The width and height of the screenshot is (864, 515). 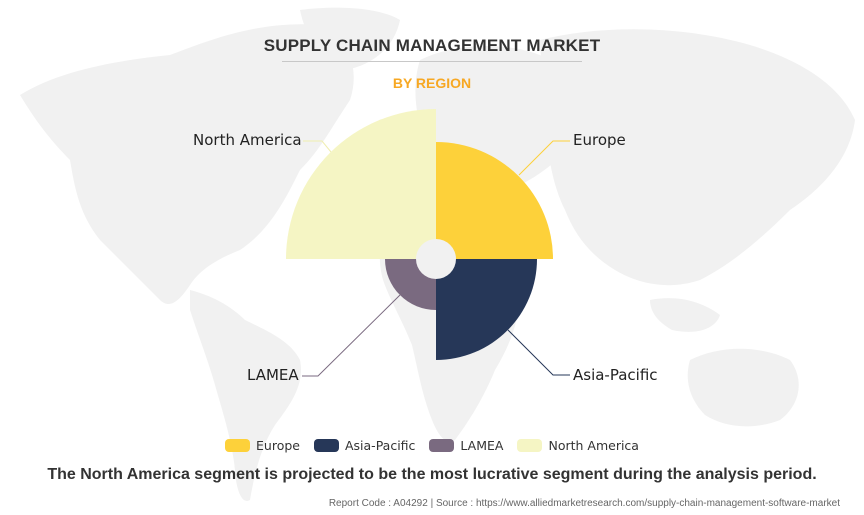 I want to click on legend-label: LAMEA, so click(x=482, y=445).